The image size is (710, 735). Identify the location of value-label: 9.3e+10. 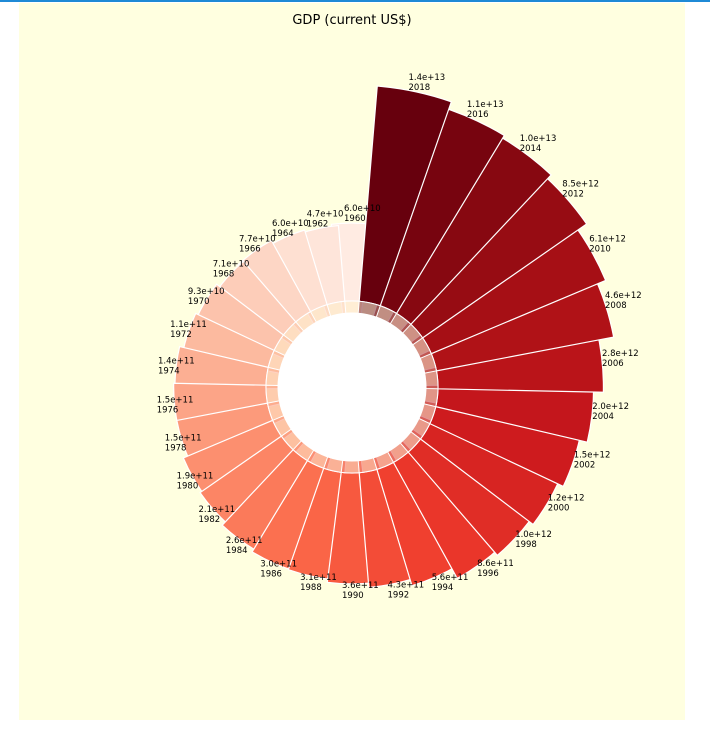
(206, 292).